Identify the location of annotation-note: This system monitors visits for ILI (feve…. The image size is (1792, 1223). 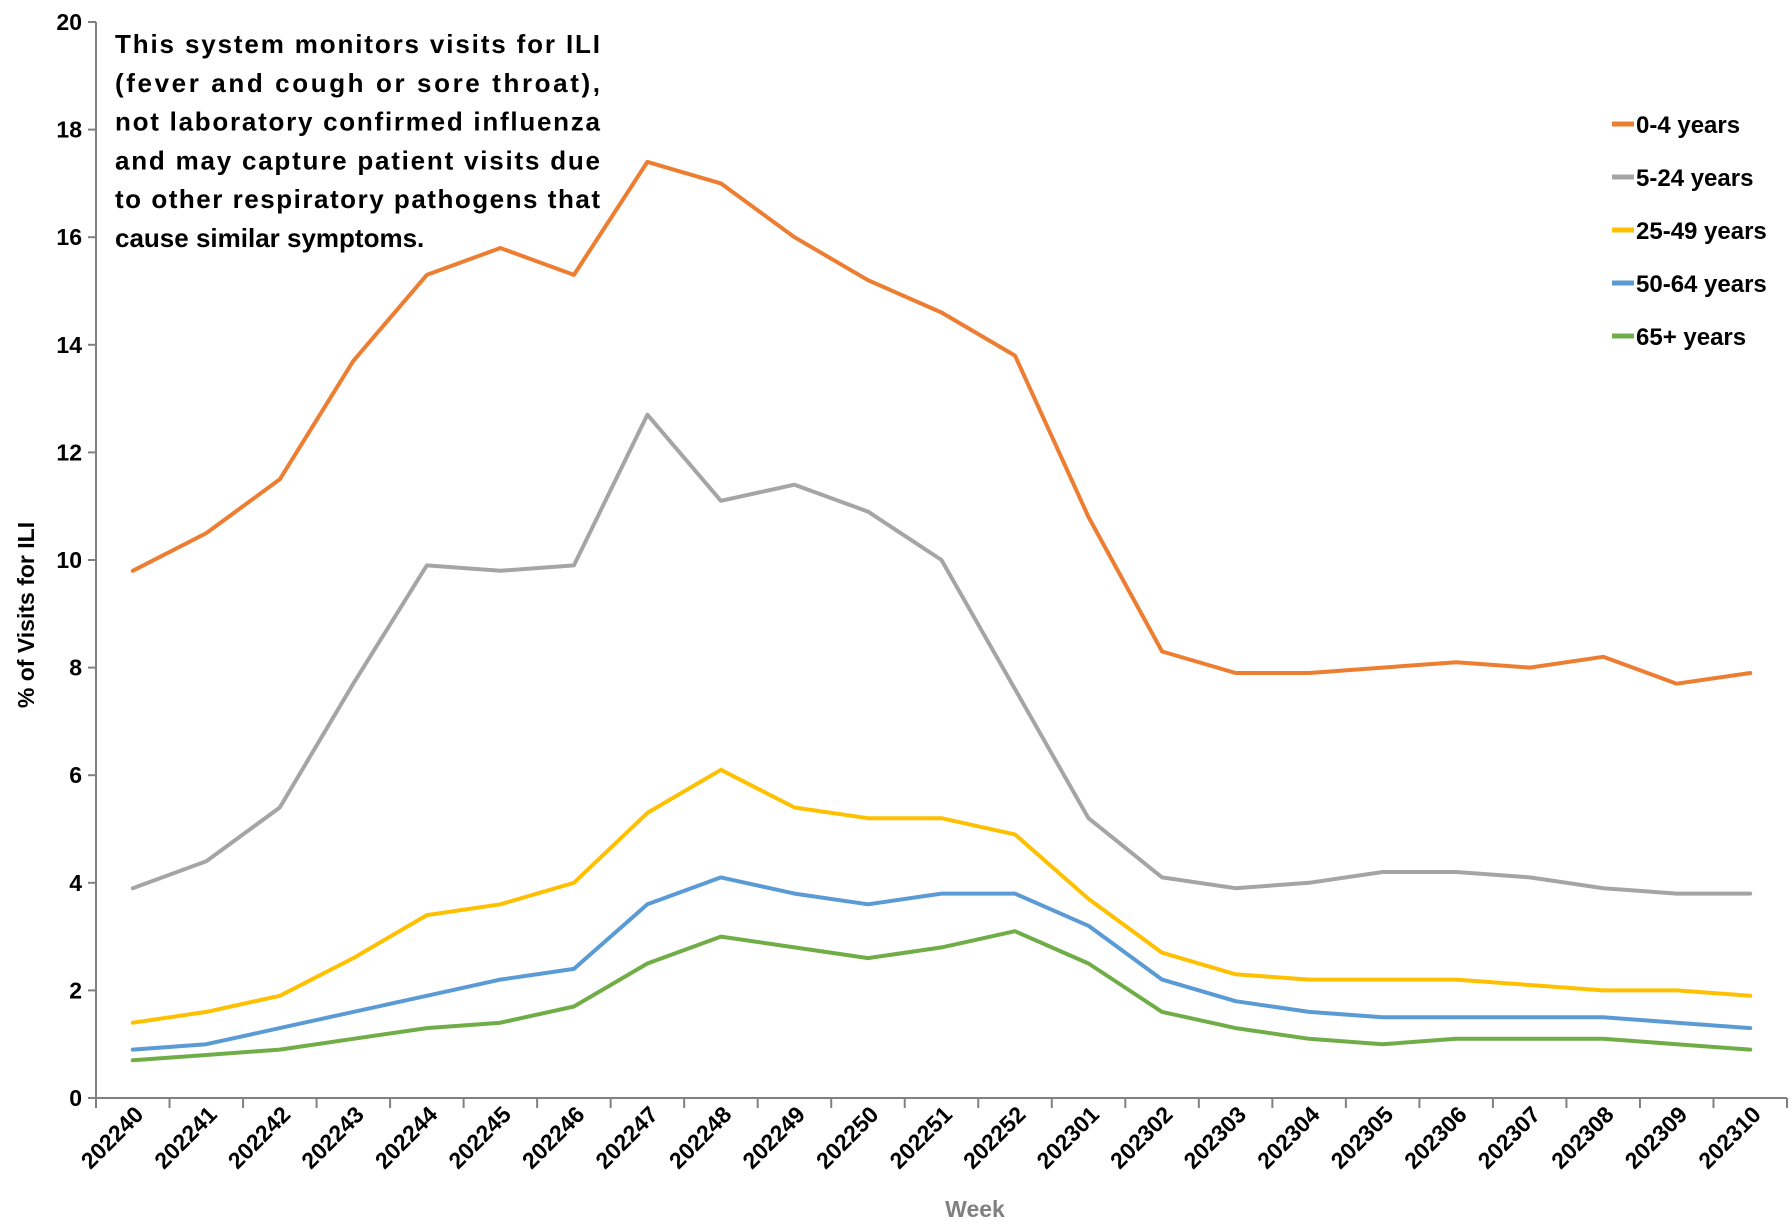
(358, 141).